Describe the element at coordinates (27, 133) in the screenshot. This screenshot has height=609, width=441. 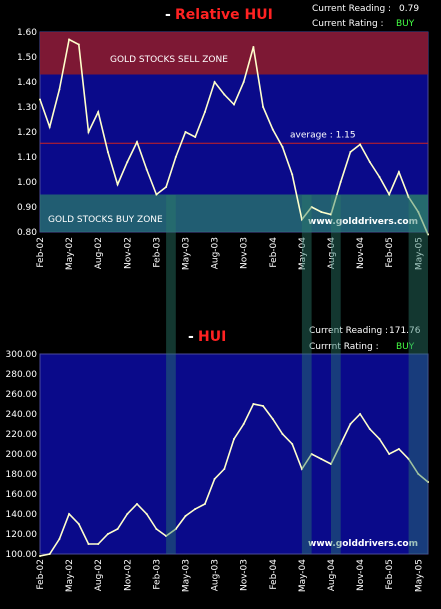
I see `y-tick-label: 1.20` at that location.